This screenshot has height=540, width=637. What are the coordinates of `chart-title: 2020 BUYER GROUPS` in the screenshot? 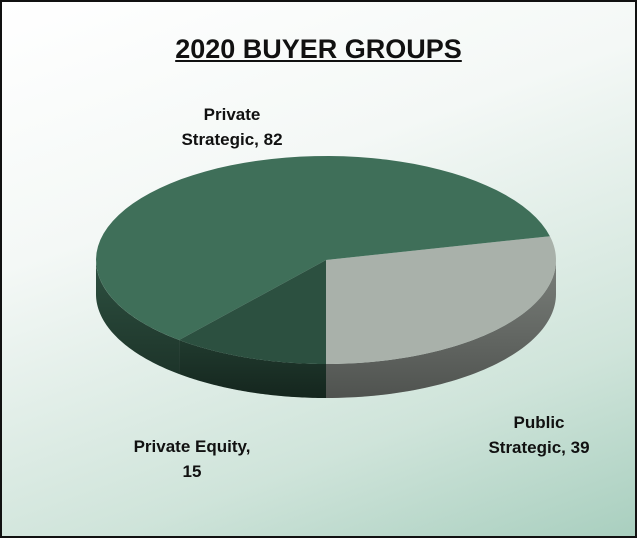 It's located at (318, 49).